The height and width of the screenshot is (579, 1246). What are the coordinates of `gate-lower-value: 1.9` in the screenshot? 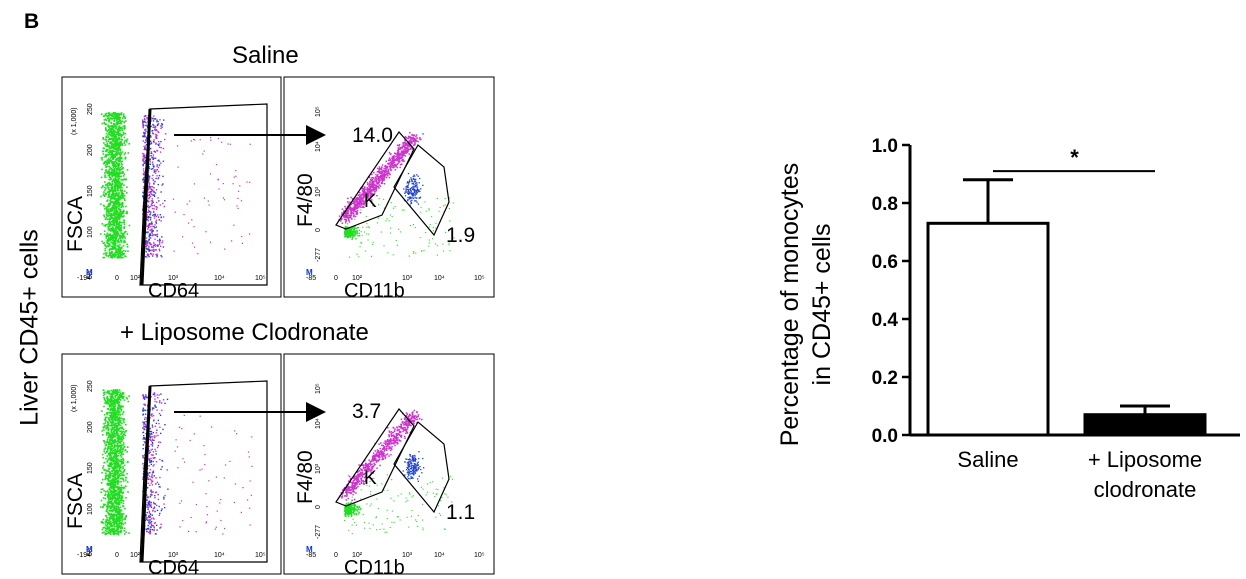 It's located at (460, 235).